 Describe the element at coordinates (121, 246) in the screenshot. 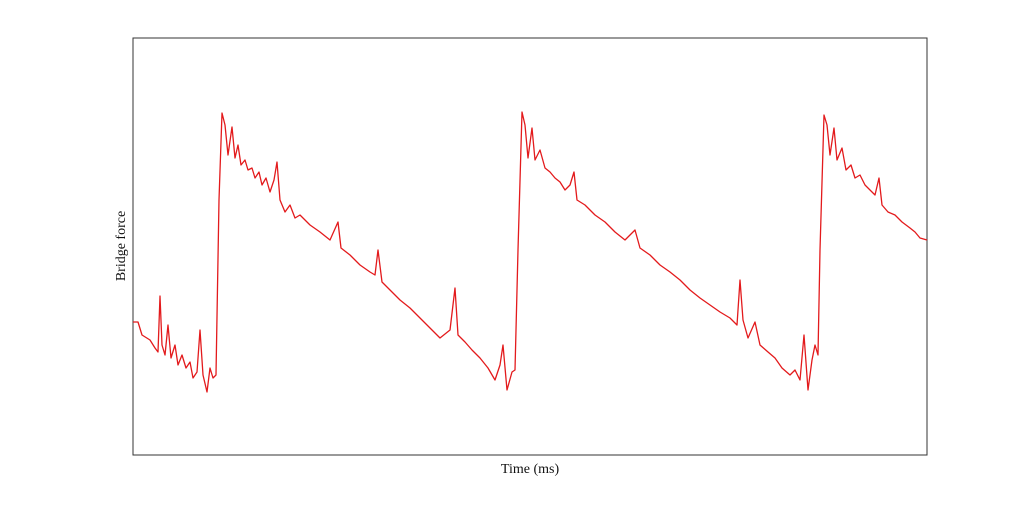

I see `y-axis-label: Bridge force` at that location.